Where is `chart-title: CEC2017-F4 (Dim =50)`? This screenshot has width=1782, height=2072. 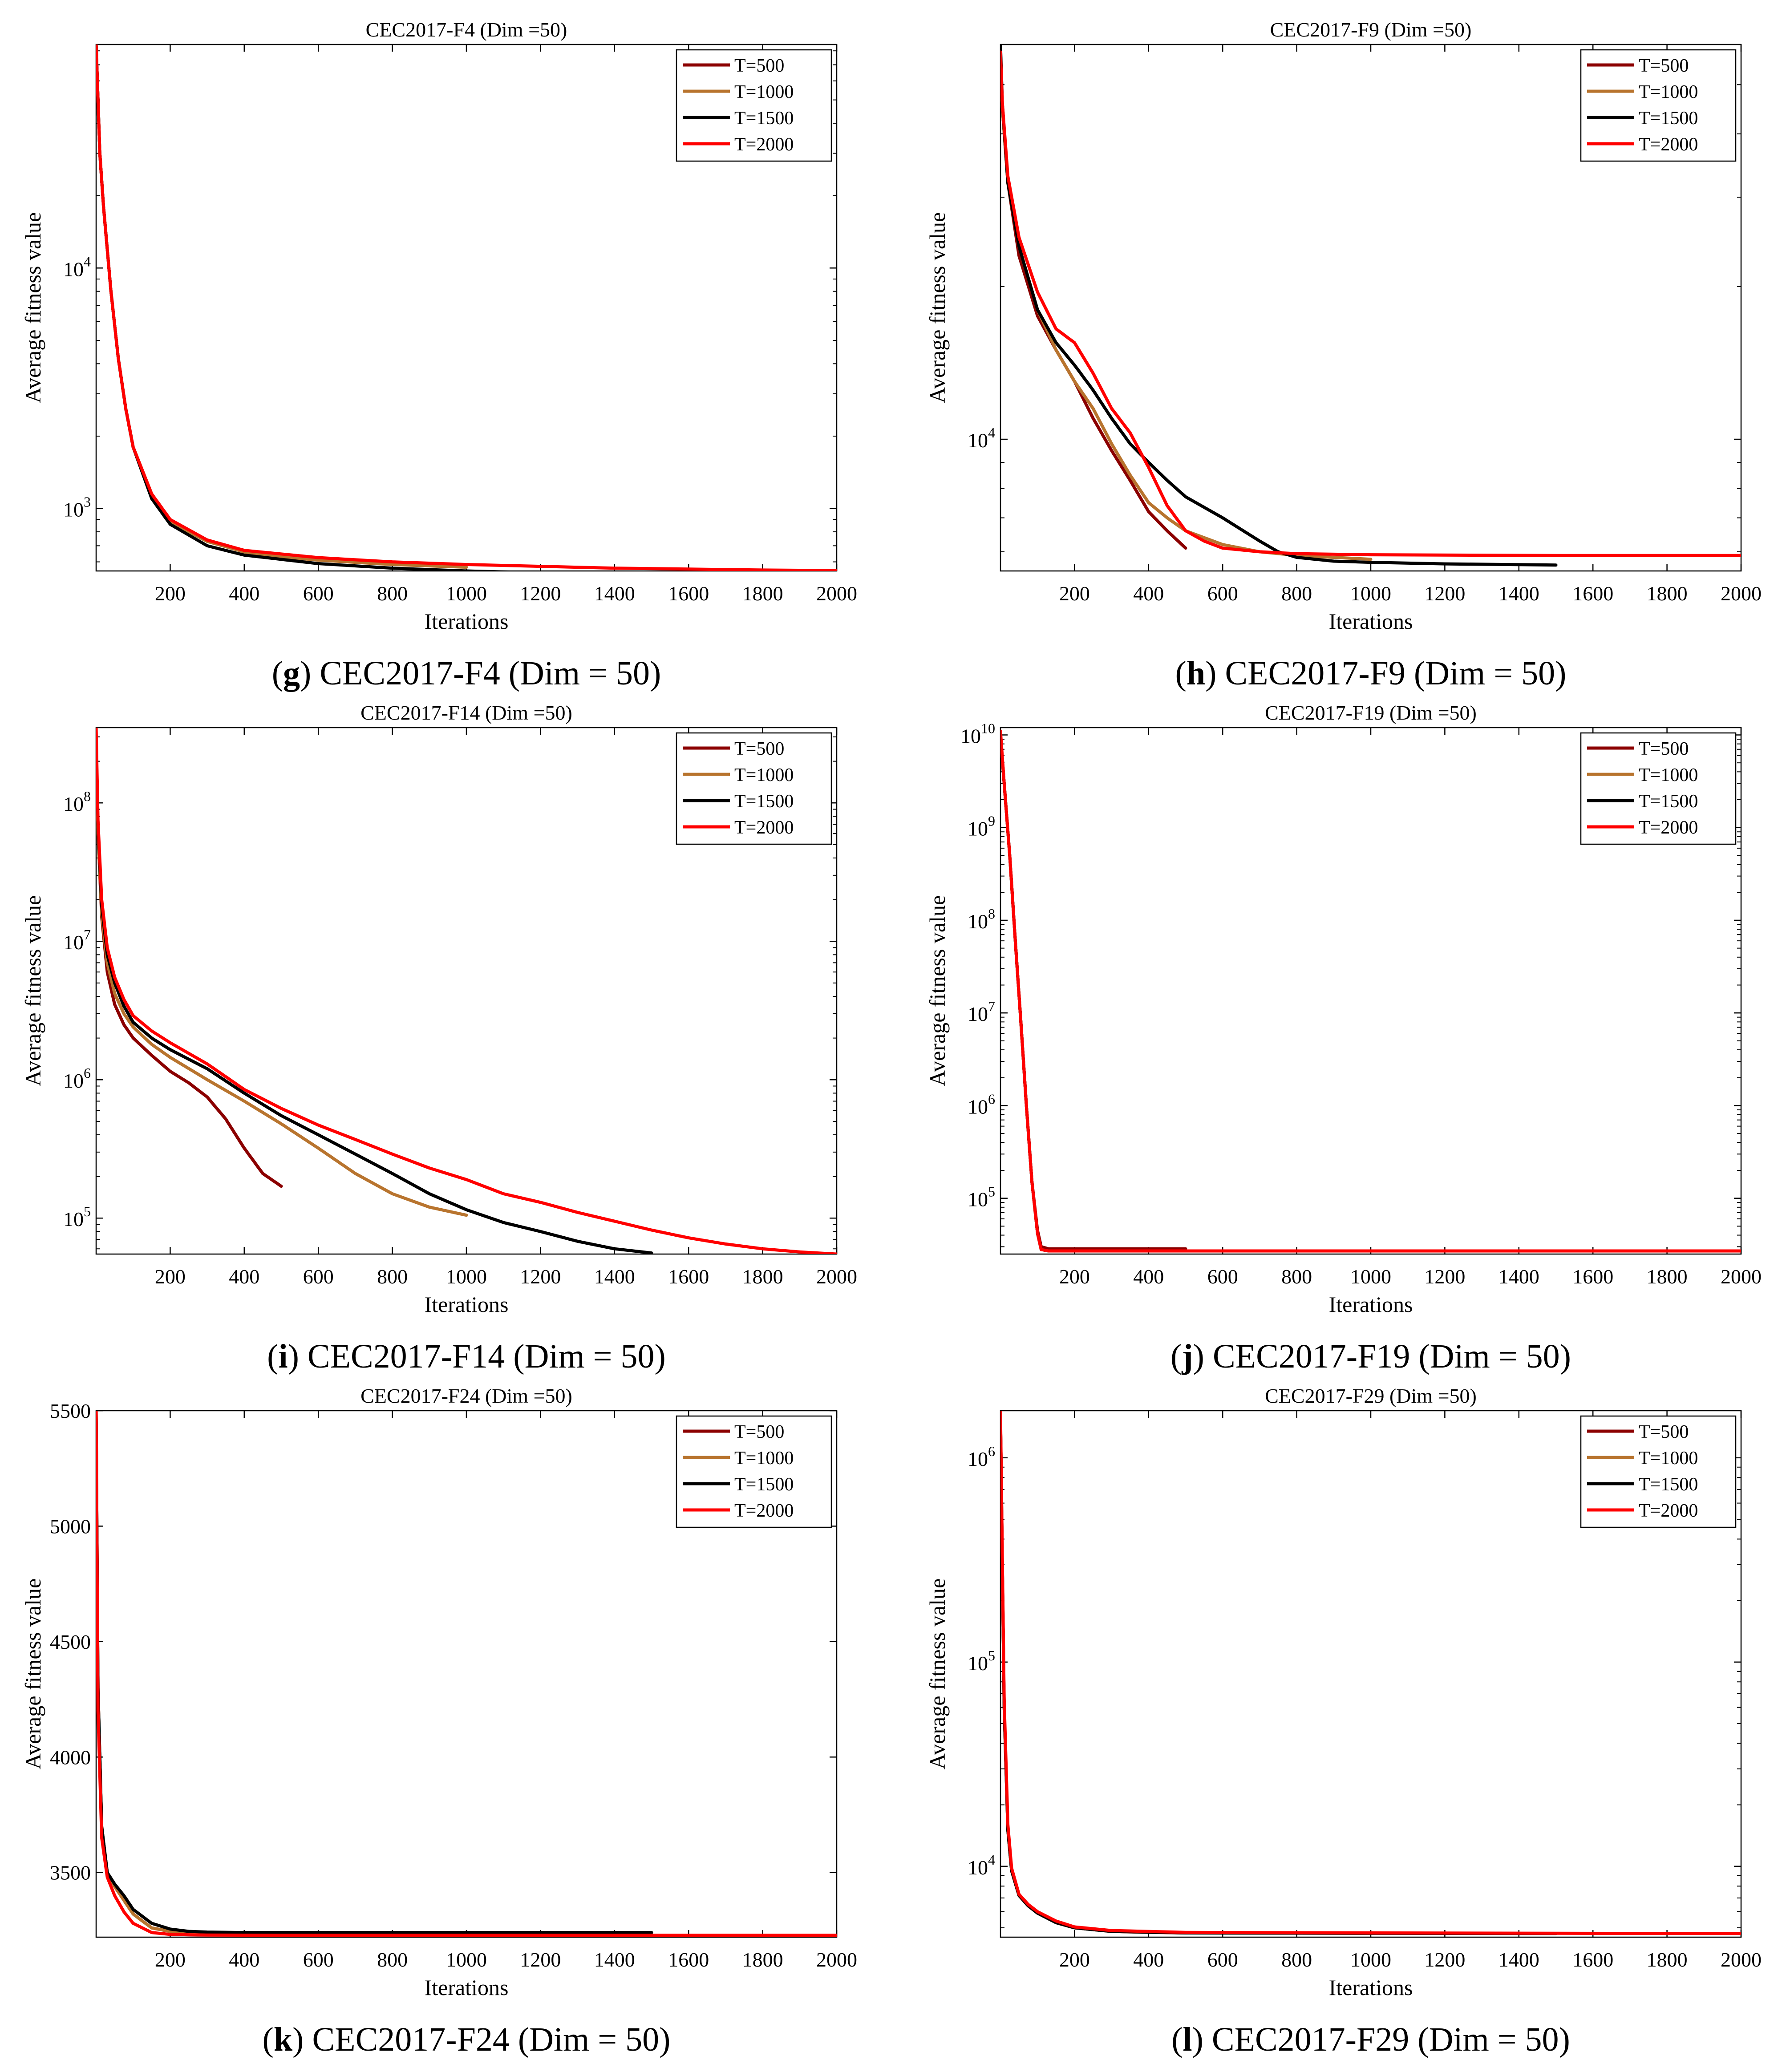 chart-title: CEC2017-F4 (Dim =50) is located at coordinates (466, 29).